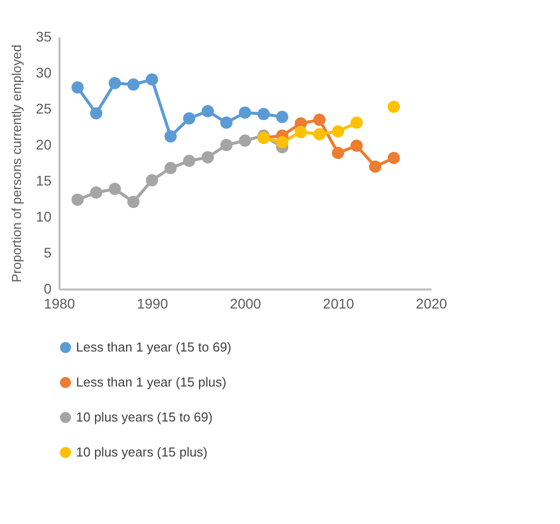 This screenshot has height=524, width=560. What do you see at coordinates (44, 216) in the screenshot?
I see `y-tick-label: 10` at bounding box center [44, 216].